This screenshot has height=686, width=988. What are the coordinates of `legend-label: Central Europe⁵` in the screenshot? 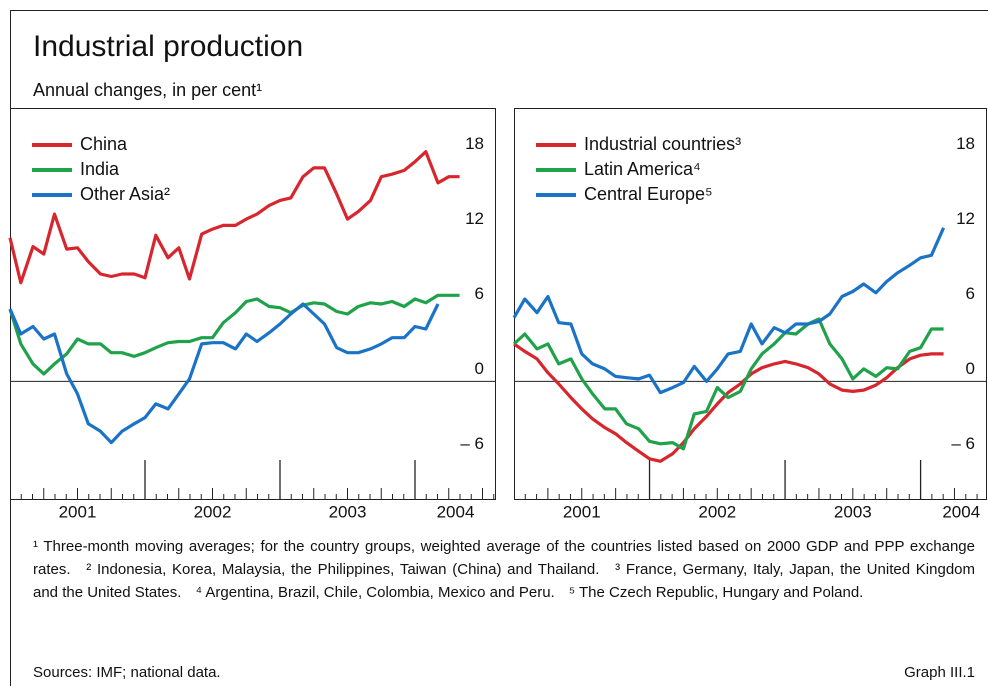 It's located at (648, 194).